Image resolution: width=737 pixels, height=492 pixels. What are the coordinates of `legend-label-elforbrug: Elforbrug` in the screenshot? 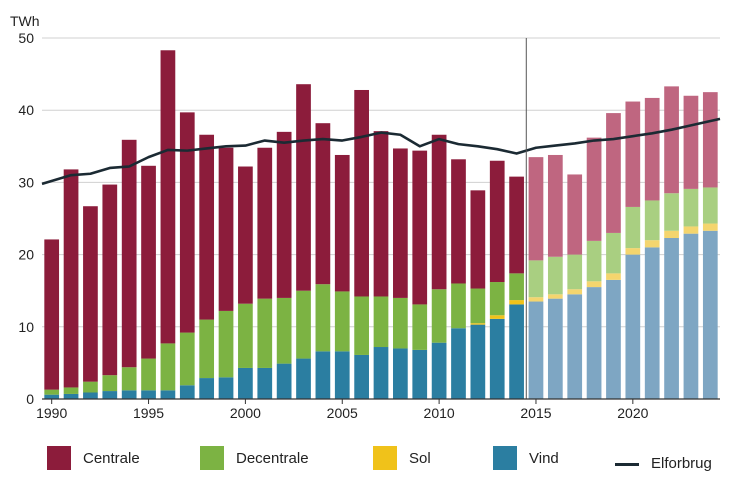 It's located at (681, 463).